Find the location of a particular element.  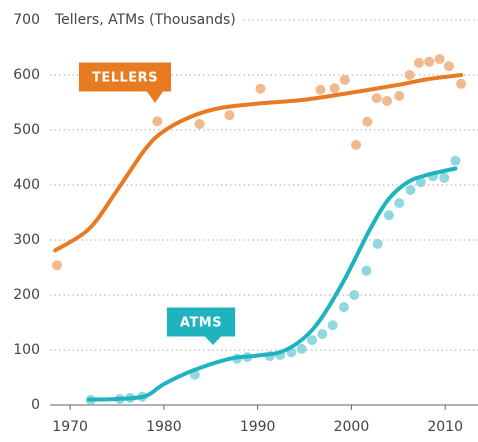

y-tick-label: 600 is located at coordinates (26, 75).